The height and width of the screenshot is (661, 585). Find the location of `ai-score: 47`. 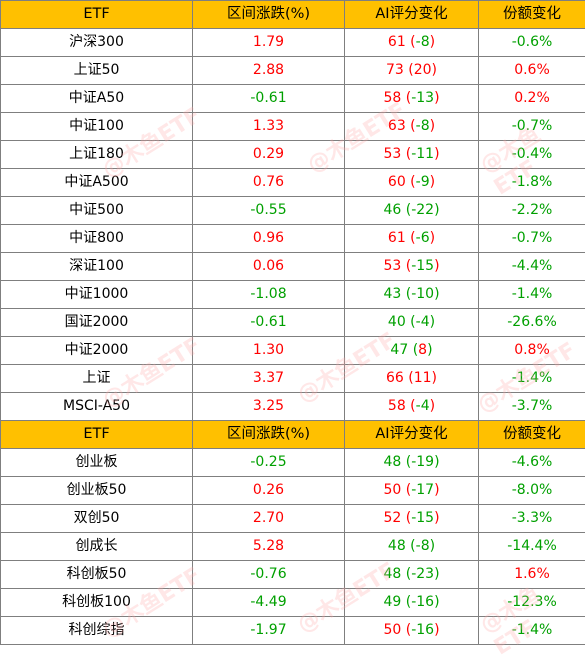

ai-score: 47 is located at coordinates (399, 350).